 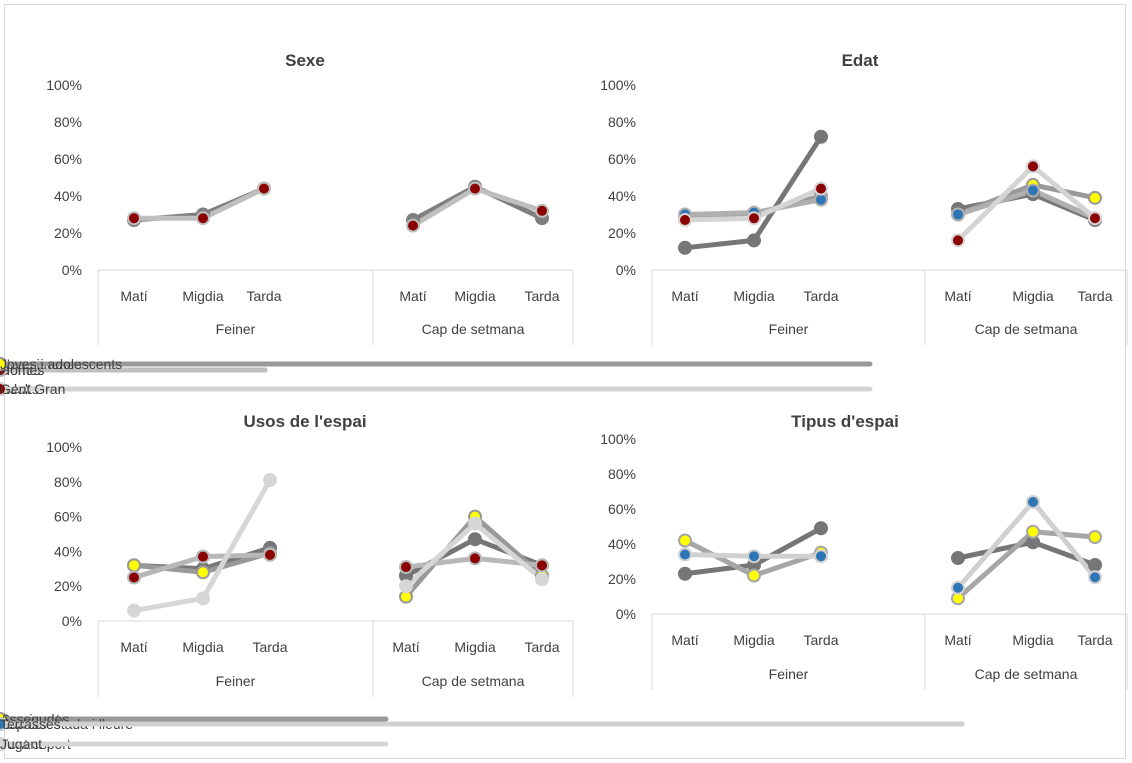 I want to click on chart-title: Usos de l'espai, so click(x=304, y=421).